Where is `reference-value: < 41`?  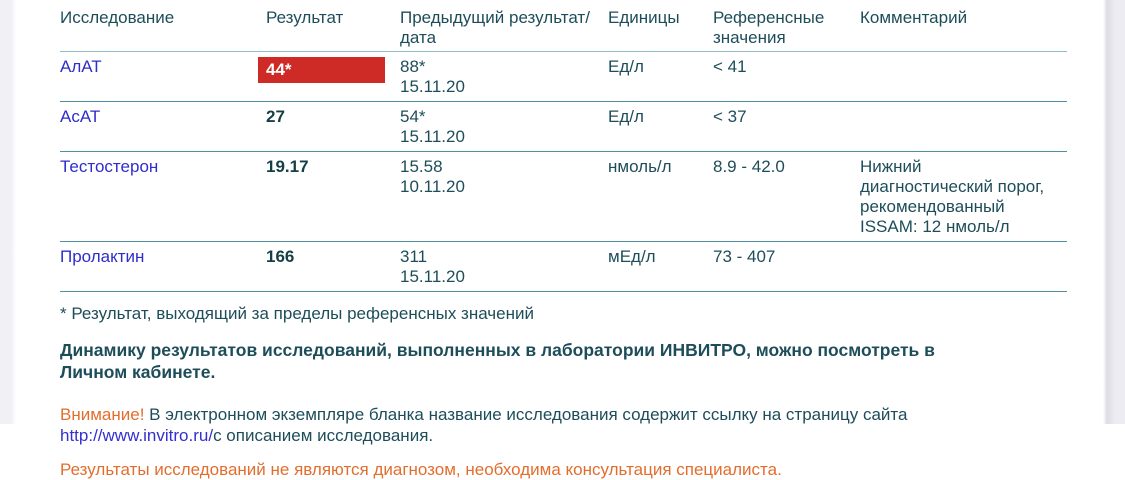
reference-value: < 41 is located at coordinates (730, 66).